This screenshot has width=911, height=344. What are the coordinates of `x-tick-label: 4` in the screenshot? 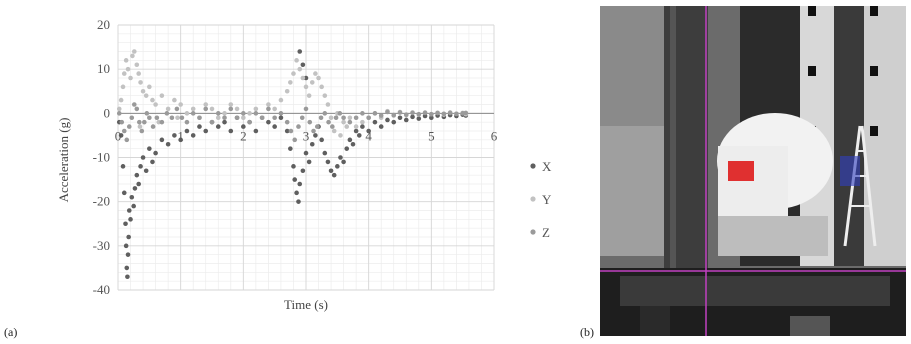 It's located at (368, 135).